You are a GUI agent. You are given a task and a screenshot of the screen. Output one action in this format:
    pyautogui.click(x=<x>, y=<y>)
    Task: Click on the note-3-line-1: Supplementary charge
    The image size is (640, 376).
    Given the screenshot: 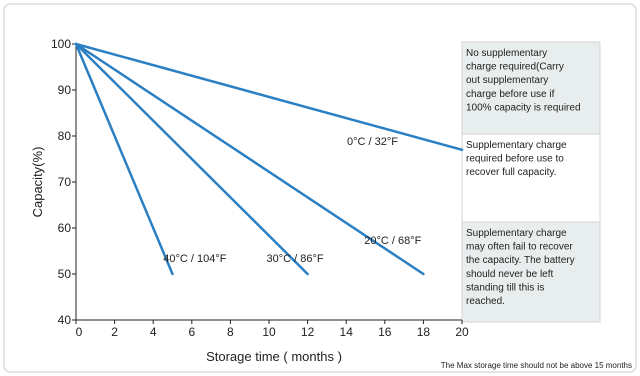 What is the action you would take?
    pyautogui.click(x=516, y=233)
    